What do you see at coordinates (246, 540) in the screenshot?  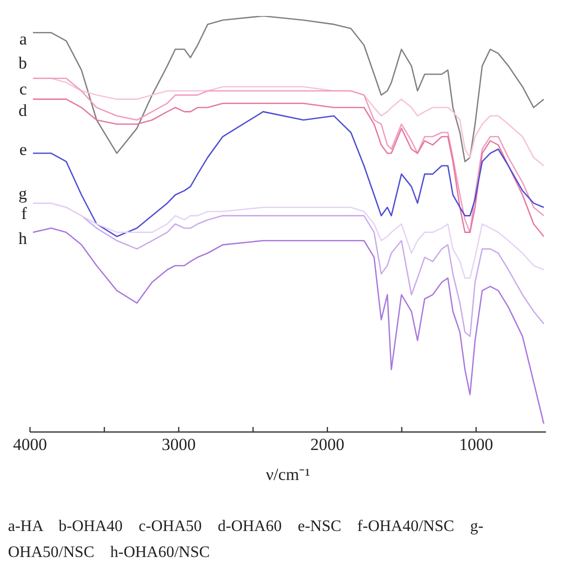 I see `text: a-HA b-OHA40 c-OHA50 d-OHA60 e-NSC f-OHA40/NSC g-OHA50/NSC h-OHA60/NSC` at bounding box center [246, 540].